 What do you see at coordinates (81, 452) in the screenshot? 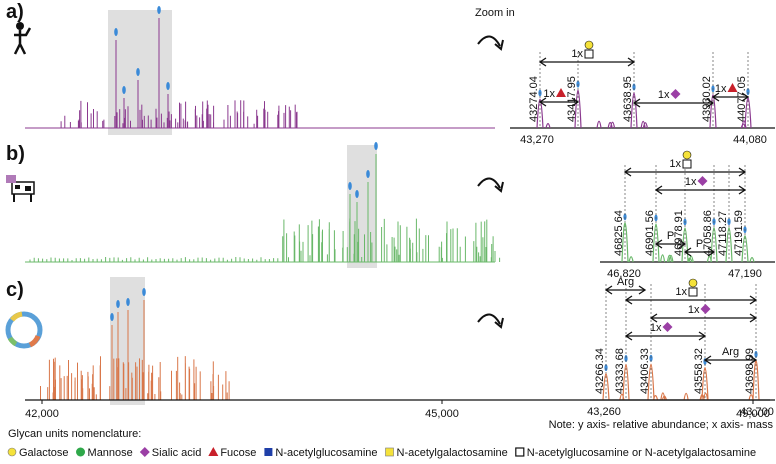
I see `glycan-mannose` at bounding box center [81, 452].